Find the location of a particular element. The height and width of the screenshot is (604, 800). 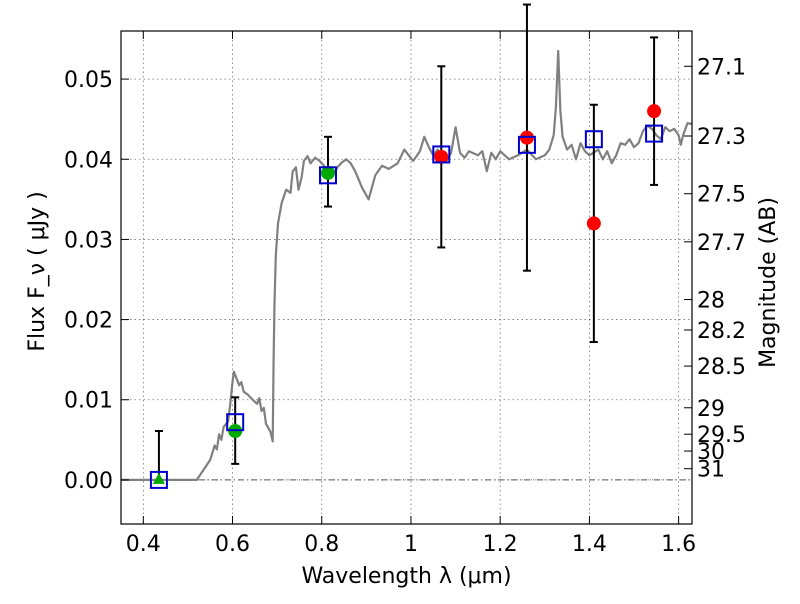

y-tick-label: 0.02 is located at coordinates (88, 321).